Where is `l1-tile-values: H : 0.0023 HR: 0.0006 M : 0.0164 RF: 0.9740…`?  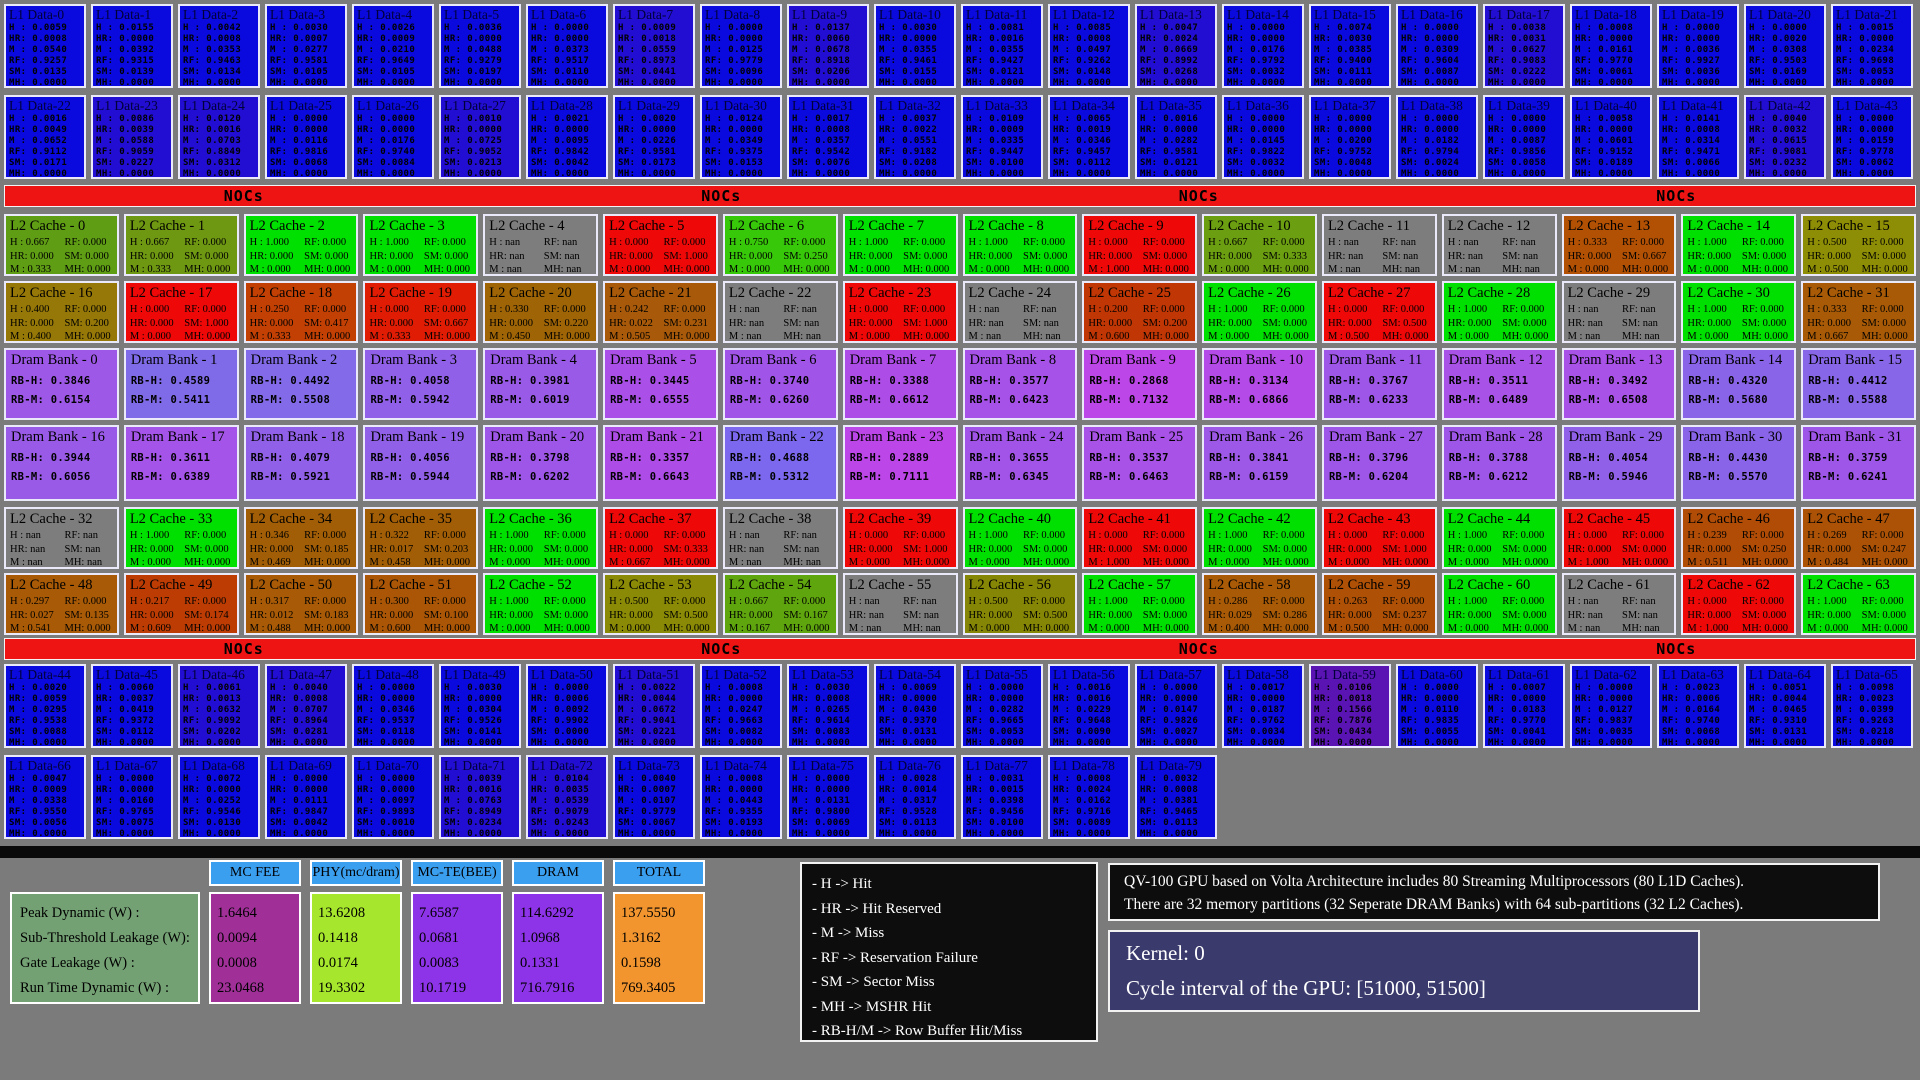
l1-tile-values: H : 0.0023 HR: 0.0006 M : 0.0164 RF: 0.9740… is located at coordinates (1698, 714).